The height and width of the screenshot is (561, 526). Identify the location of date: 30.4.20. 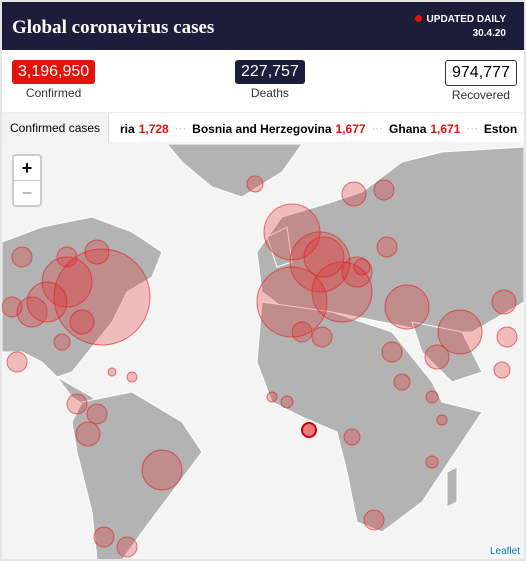
(489, 33).